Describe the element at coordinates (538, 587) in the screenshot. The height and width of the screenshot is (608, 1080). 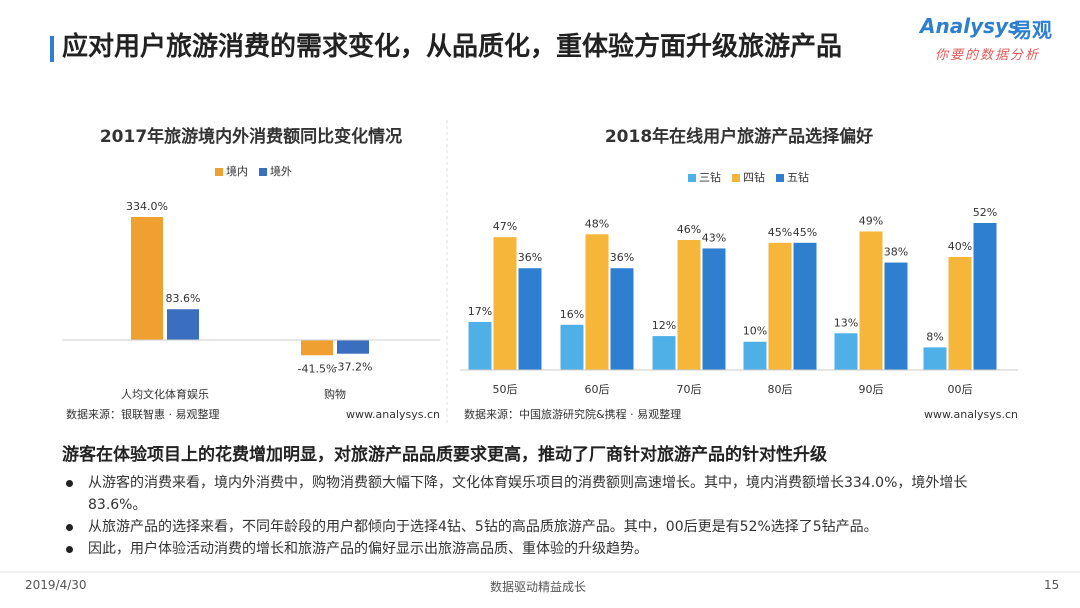
I see `footer-slogan: 数据驱动精益成长` at that location.